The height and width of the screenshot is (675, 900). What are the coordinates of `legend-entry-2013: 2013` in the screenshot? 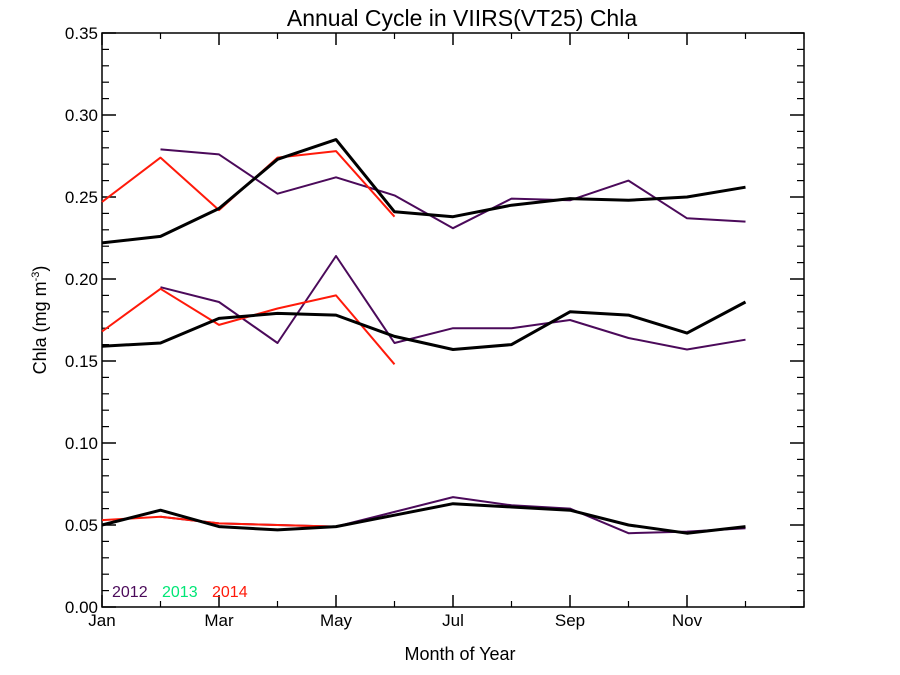 It's located at (180, 592).